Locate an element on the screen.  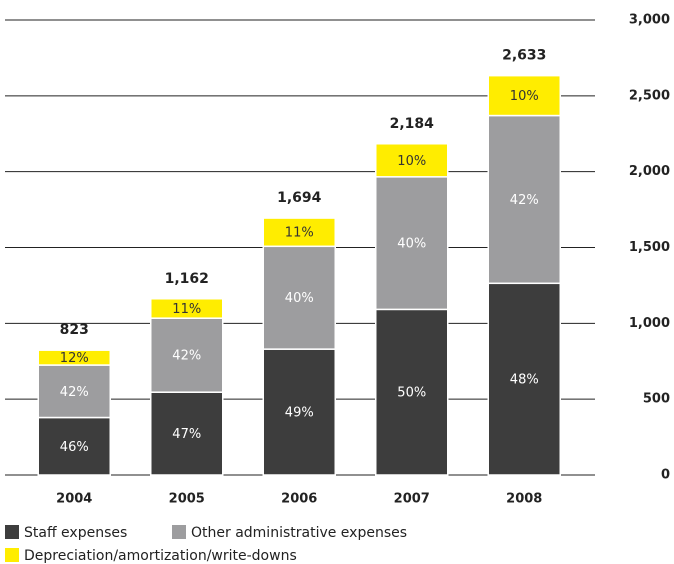
x-tick-label: 2005 is located at coordinates (187, 499).